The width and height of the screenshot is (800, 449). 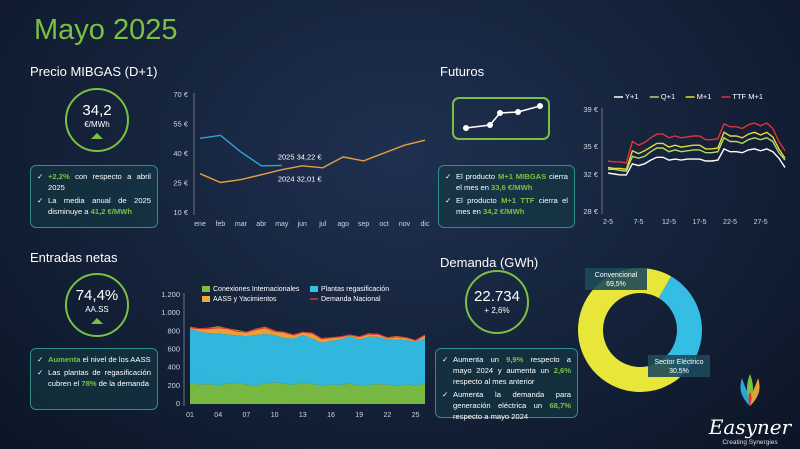 I want to click on legend-label: AASS y Yacimientos, so click(x=245, y=299).